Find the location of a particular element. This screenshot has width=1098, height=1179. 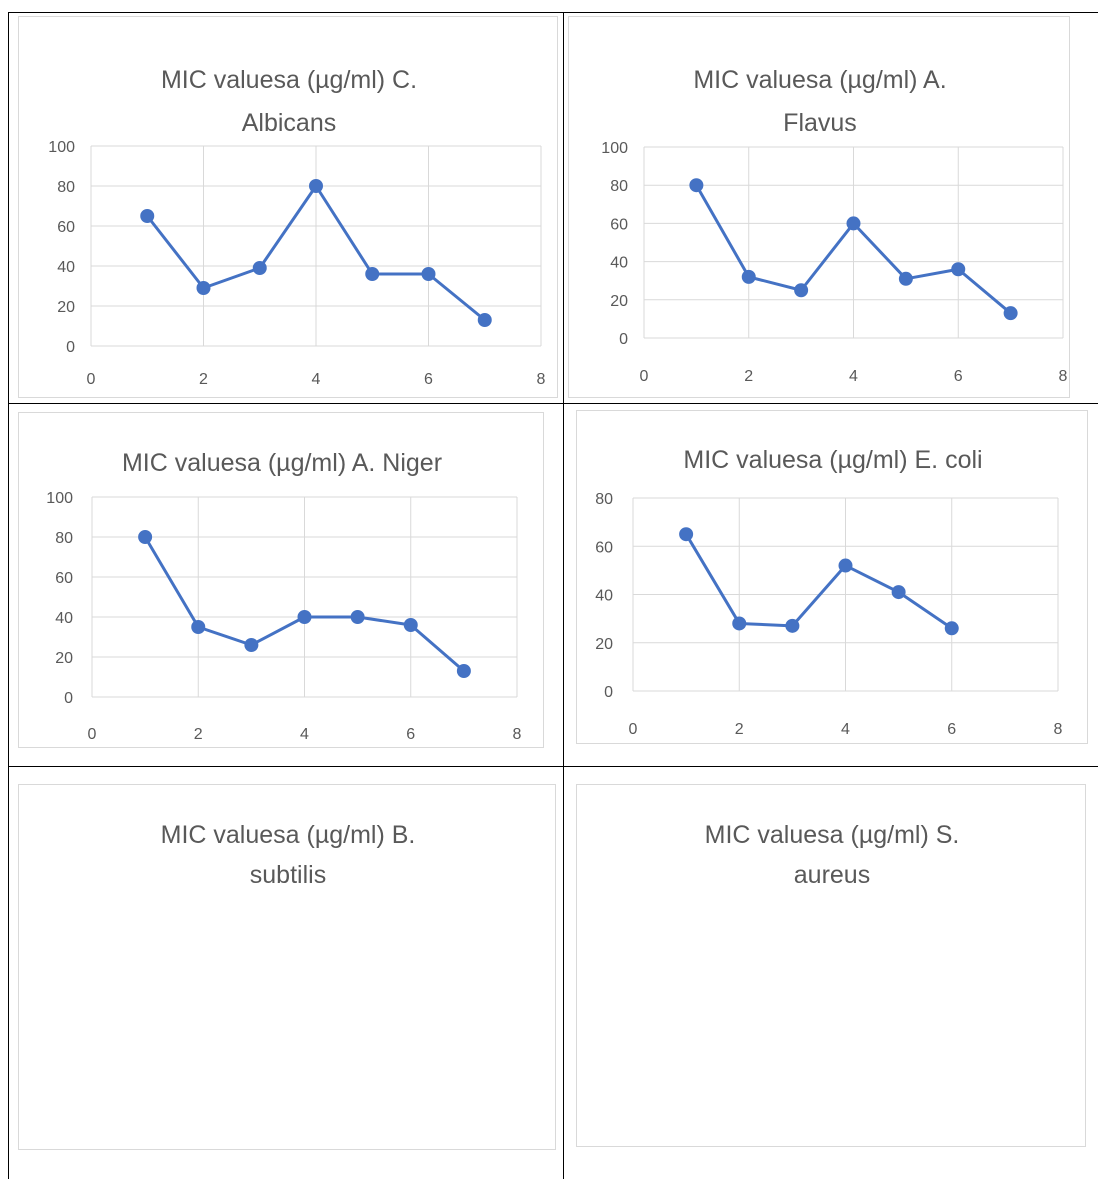

series-line is located at coordinates (818, 581).